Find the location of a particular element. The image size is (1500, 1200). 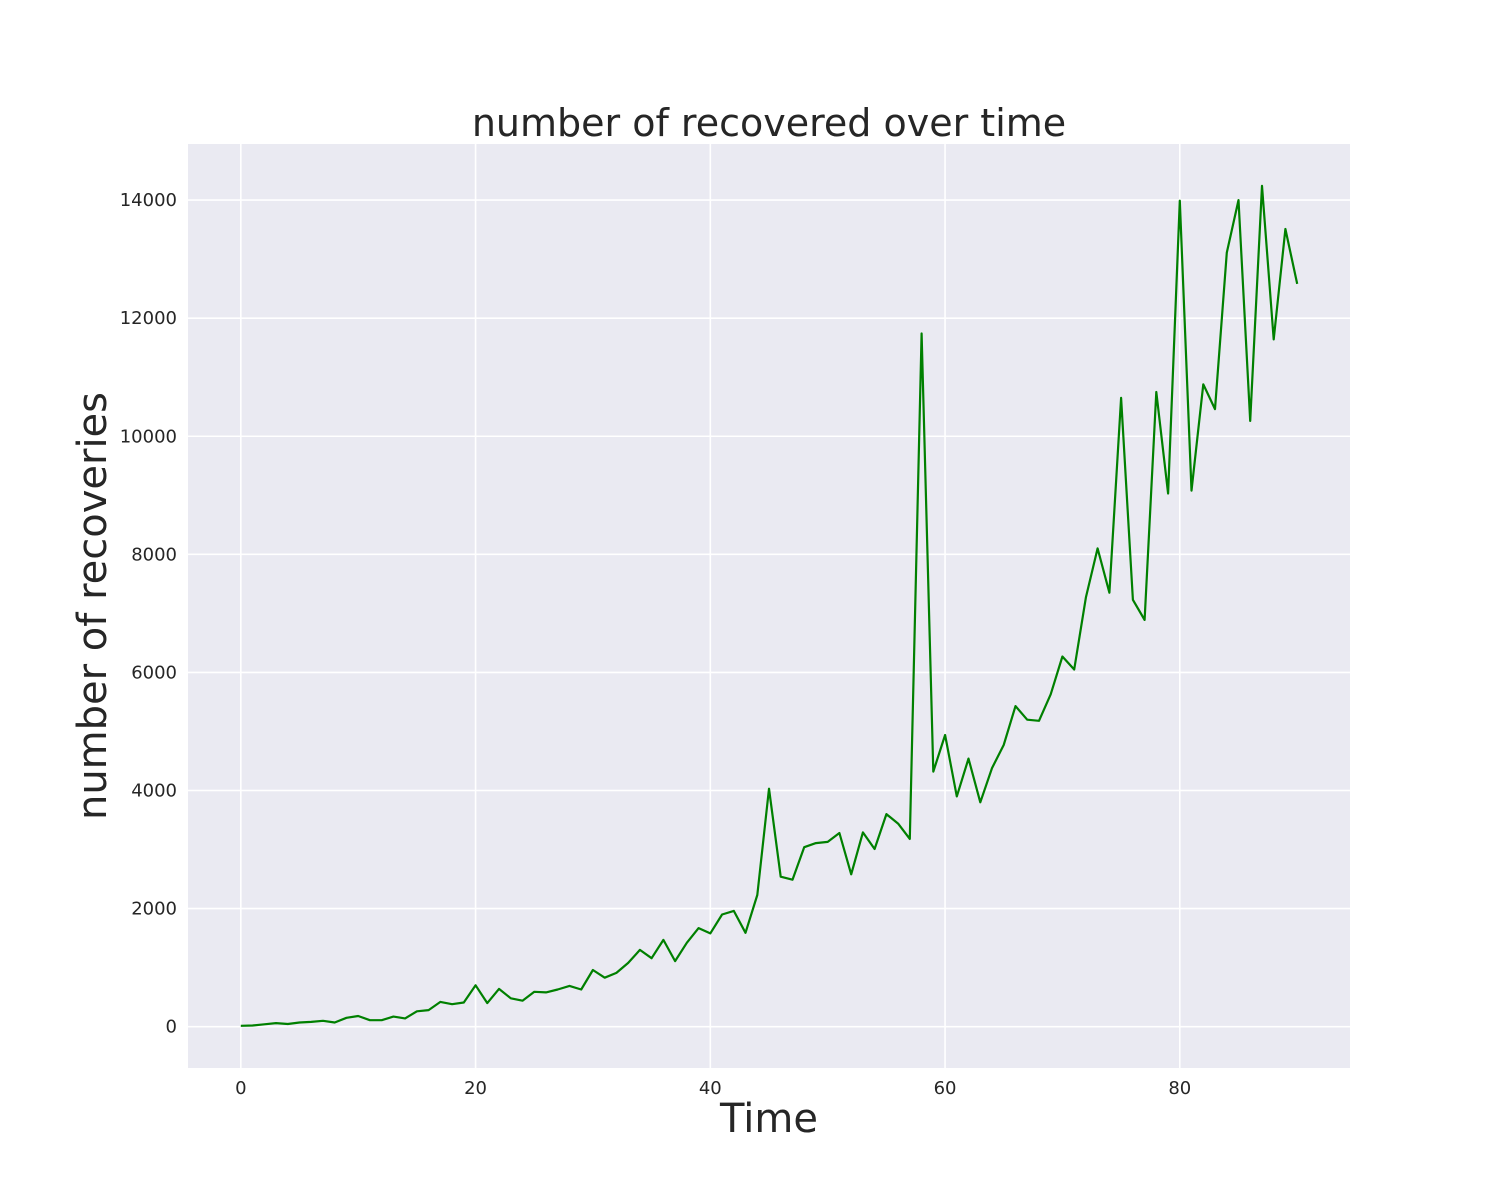

y-tick-labels: 0 2000 4000 6000 8000 10000 12000 14000 is located at coordinates (148, 614).